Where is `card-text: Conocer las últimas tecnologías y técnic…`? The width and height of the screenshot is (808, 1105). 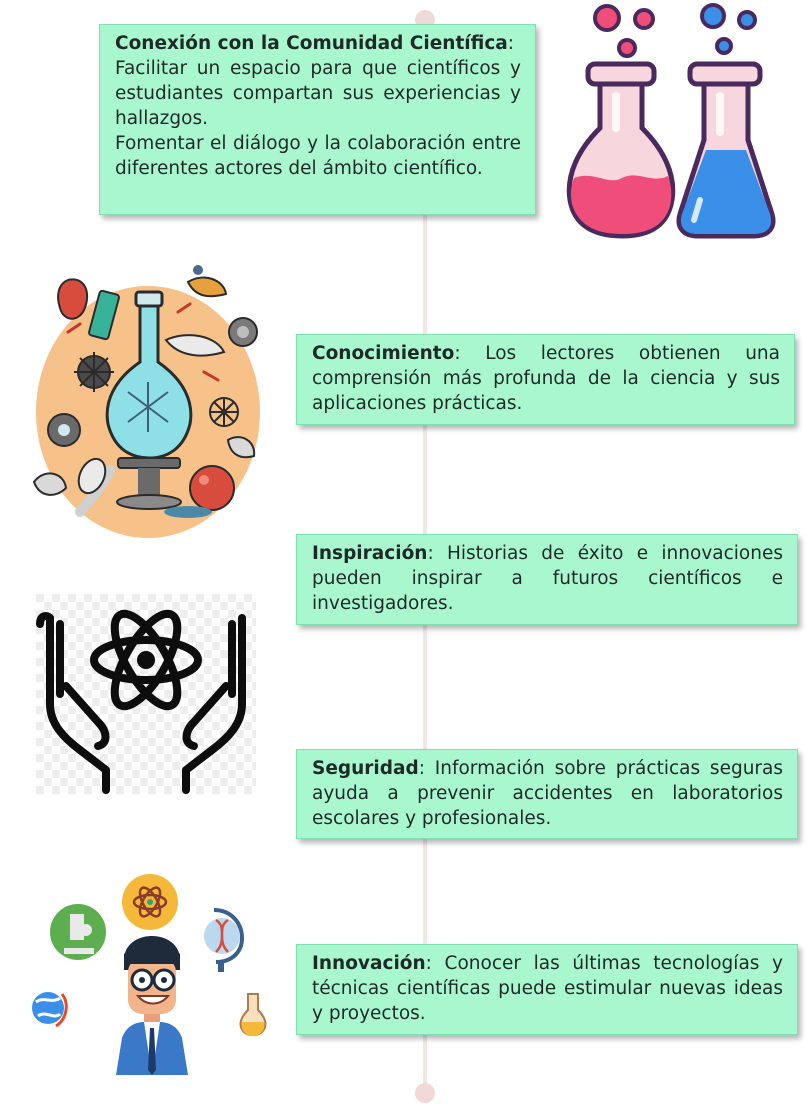 card-text: Conocer las últimas tecnologías y técnic… is located at coordinates (547, 988).